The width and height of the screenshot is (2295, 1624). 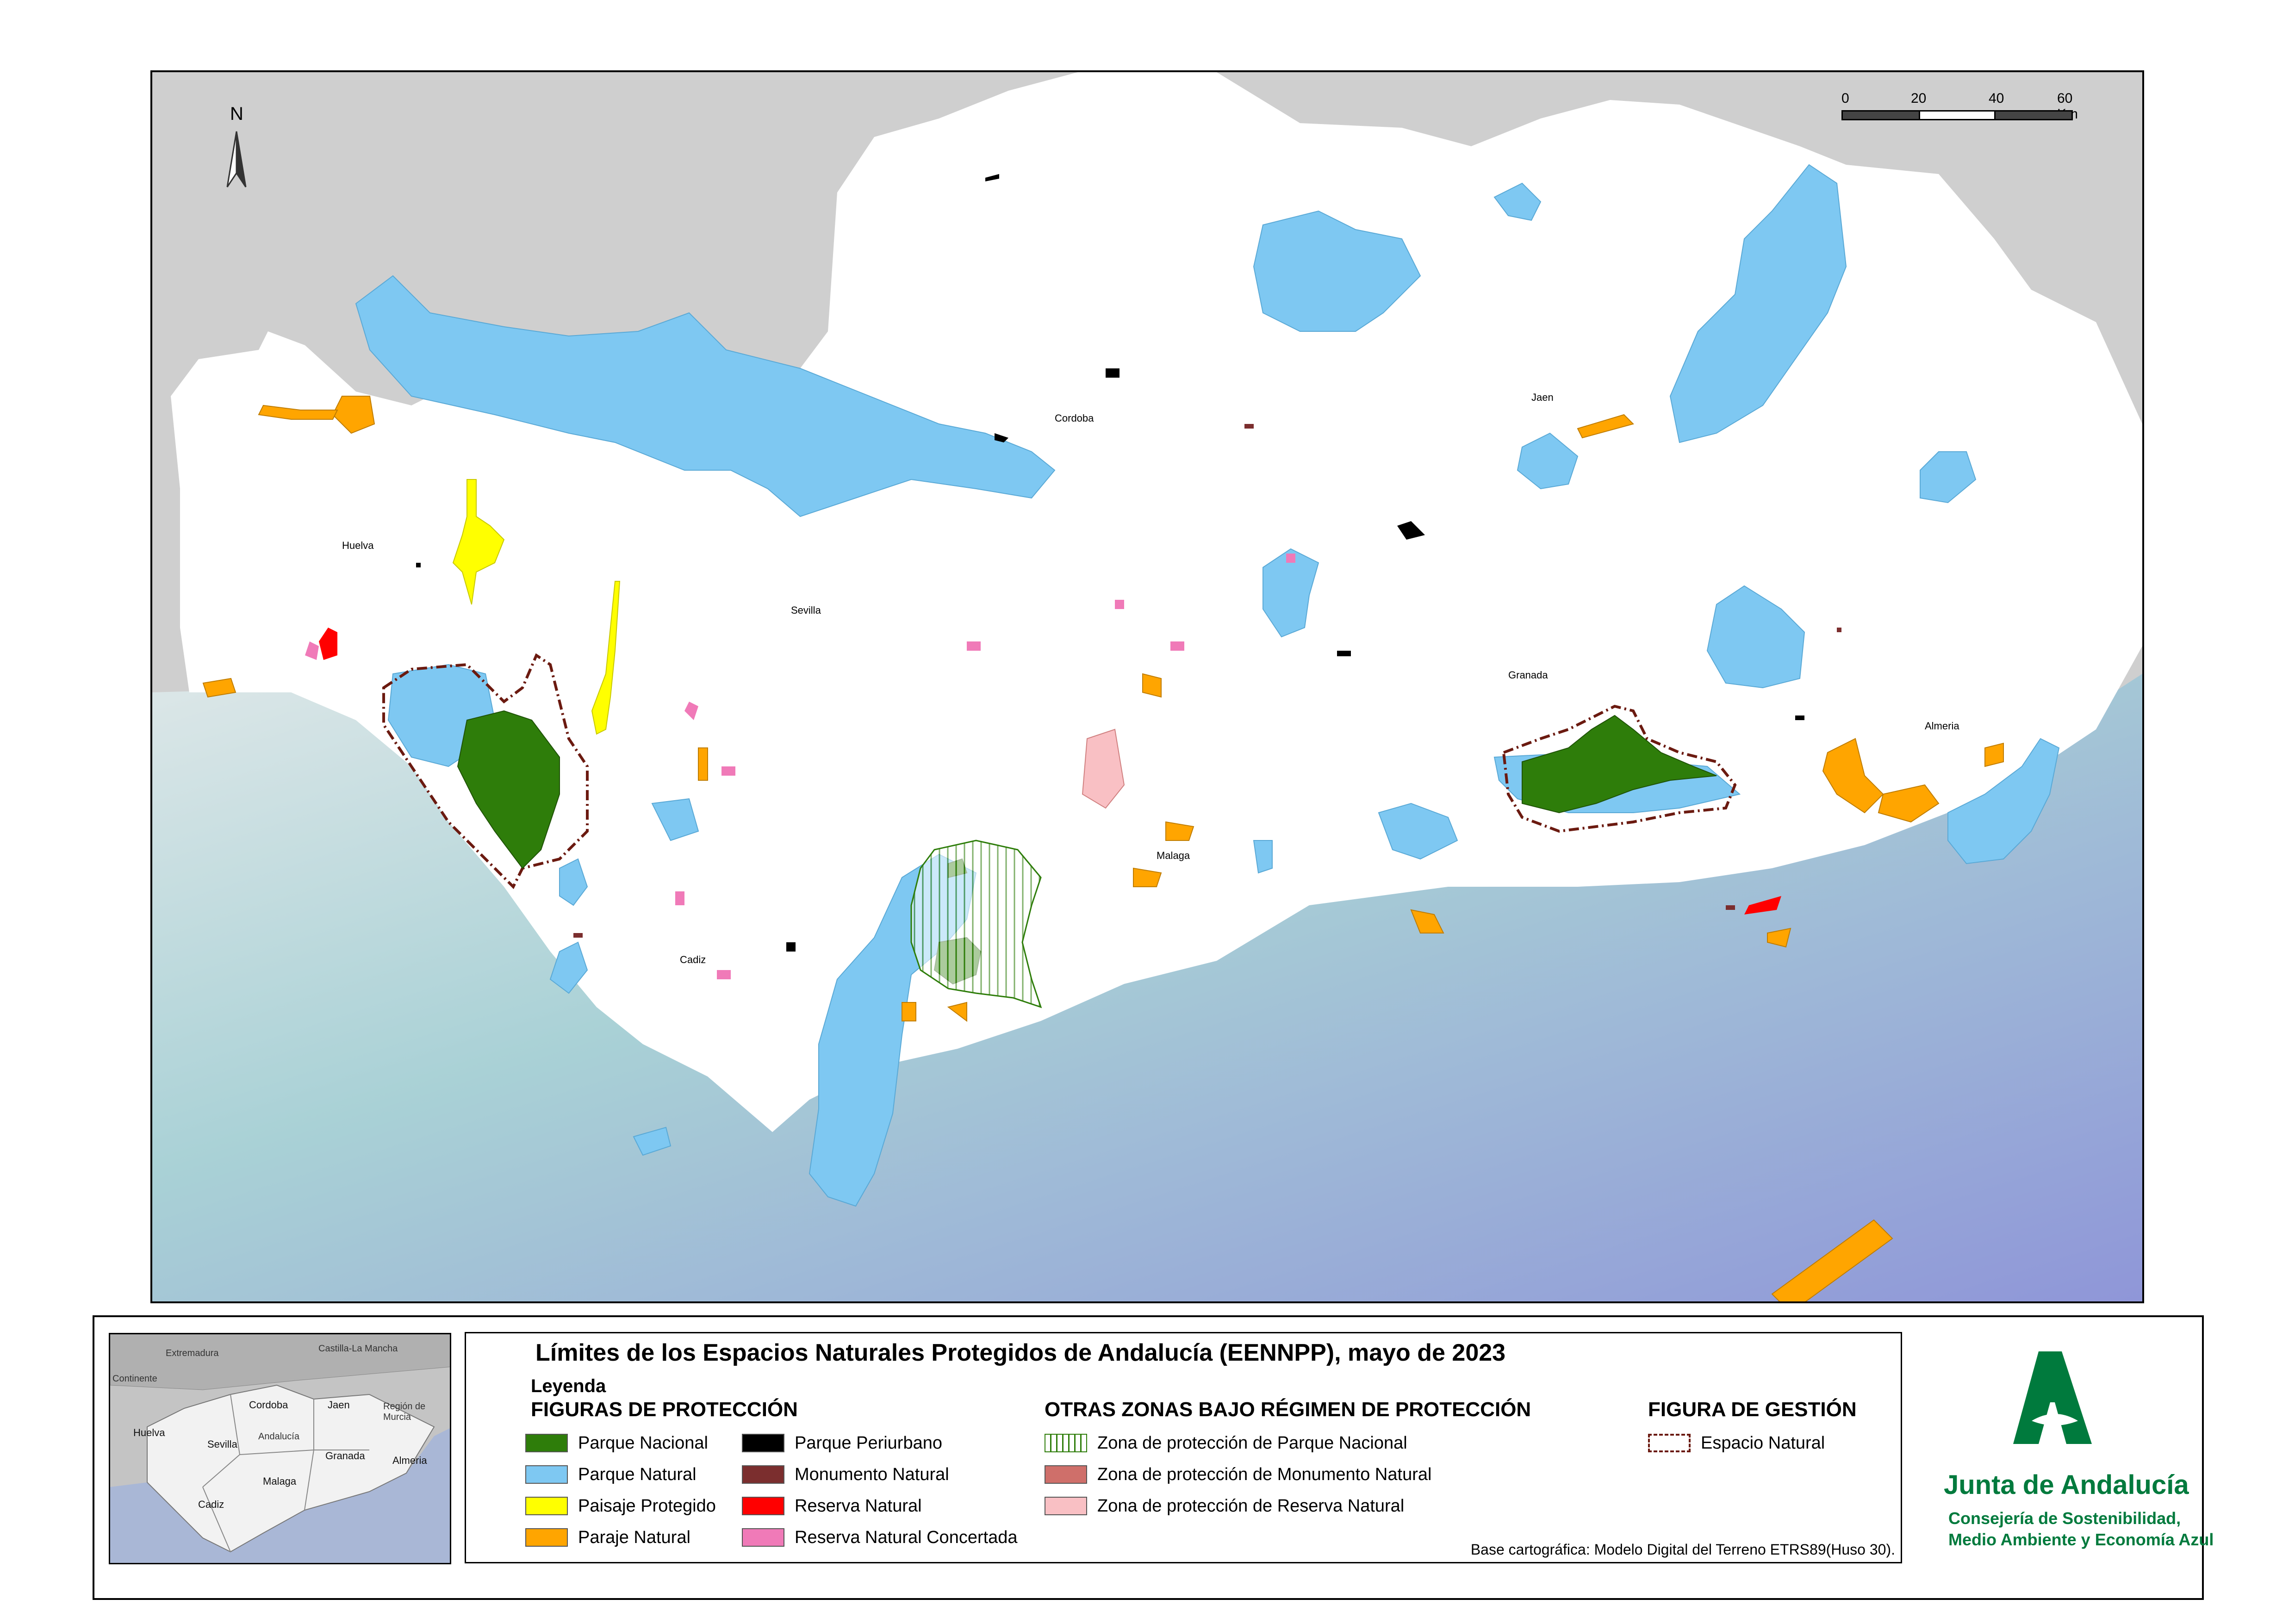 I want to click on inset-label-murcia: Región de Murcia, so click(x=404, y=1411).